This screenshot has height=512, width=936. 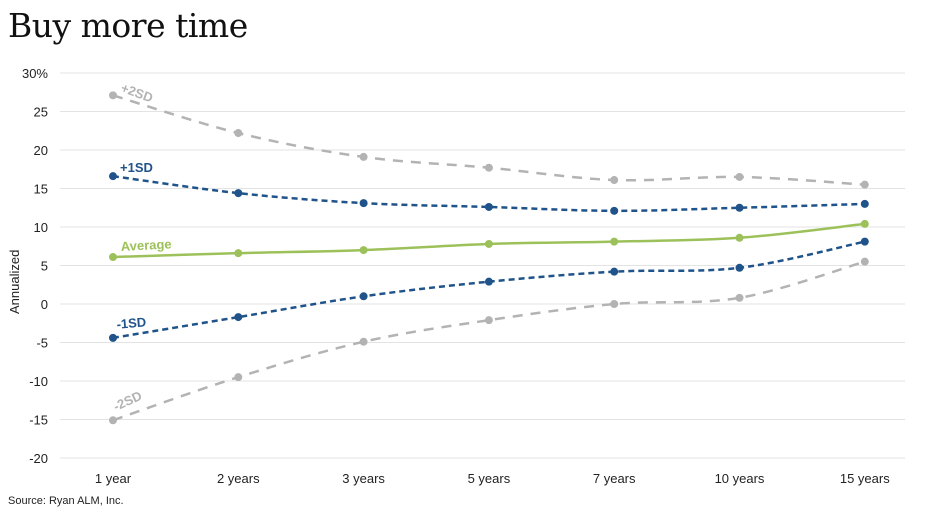 What do you see at coordinates (614, 478) in the screenshot?
I see `x-tick-label: 7 years` at bounding box center [614, 478].